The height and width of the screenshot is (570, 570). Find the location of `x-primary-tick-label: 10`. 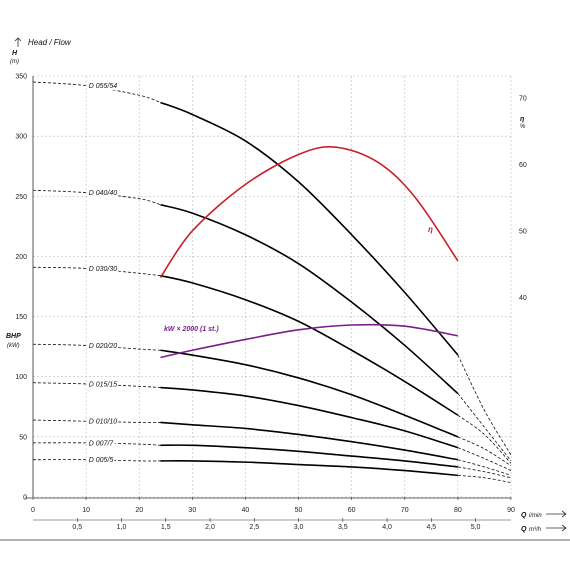

x-primary-tick-label: 10 is located at coordinates (86, 510).